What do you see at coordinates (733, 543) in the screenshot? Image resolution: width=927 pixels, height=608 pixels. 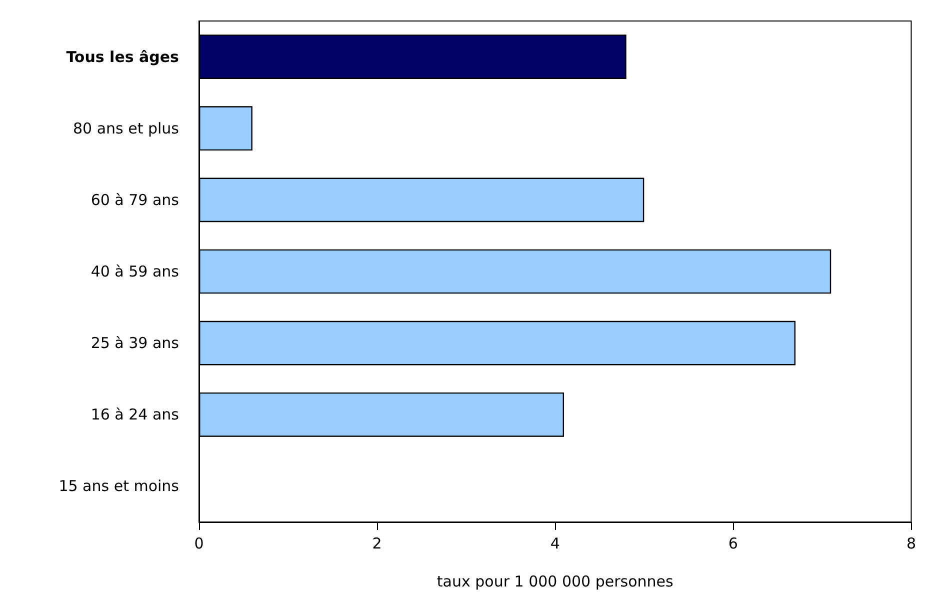 I see `x-tick-label: 6` at bounding box center [733, 543].